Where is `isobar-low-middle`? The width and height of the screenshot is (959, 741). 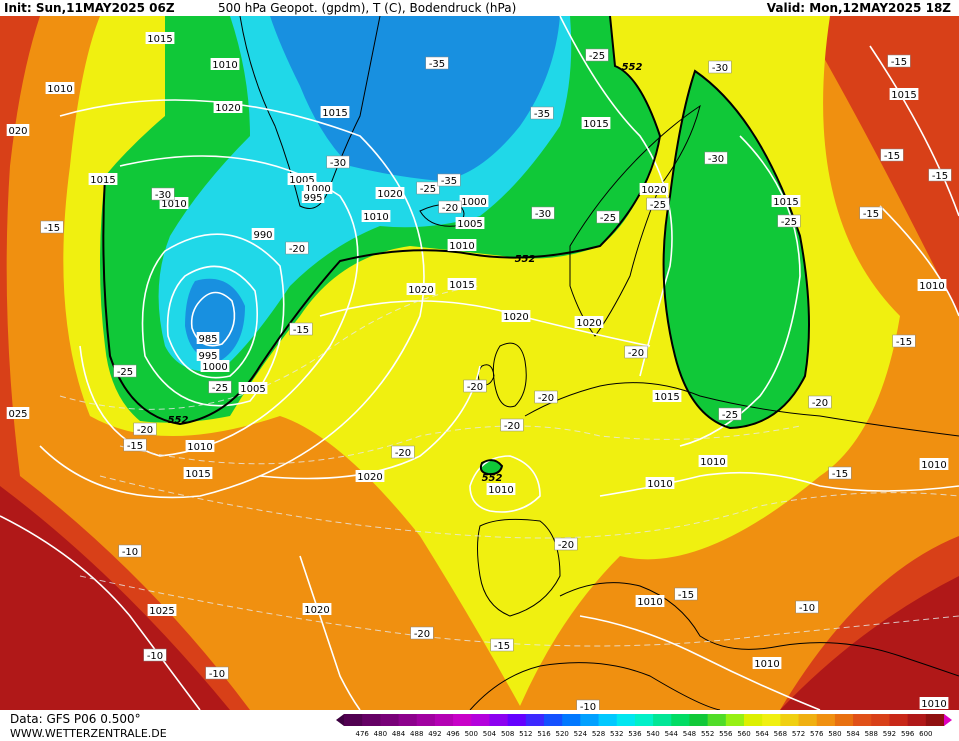
isobar-low-middle is located at coordinates (212, 322).